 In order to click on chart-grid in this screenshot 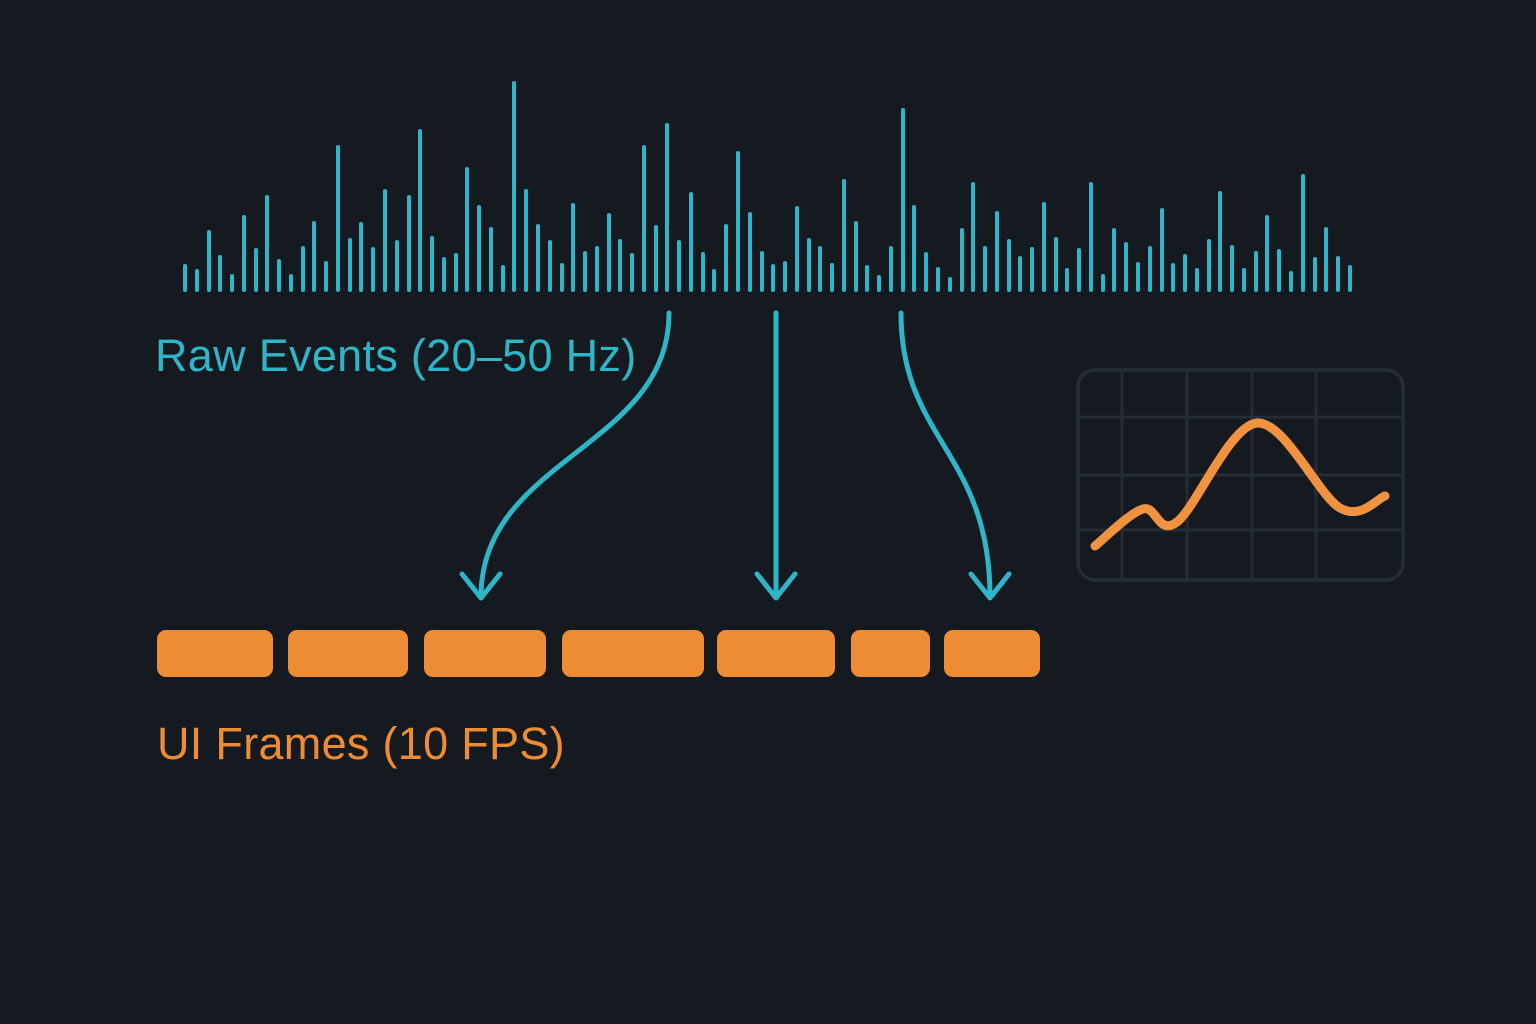, I will do `click(1240, 475)`.